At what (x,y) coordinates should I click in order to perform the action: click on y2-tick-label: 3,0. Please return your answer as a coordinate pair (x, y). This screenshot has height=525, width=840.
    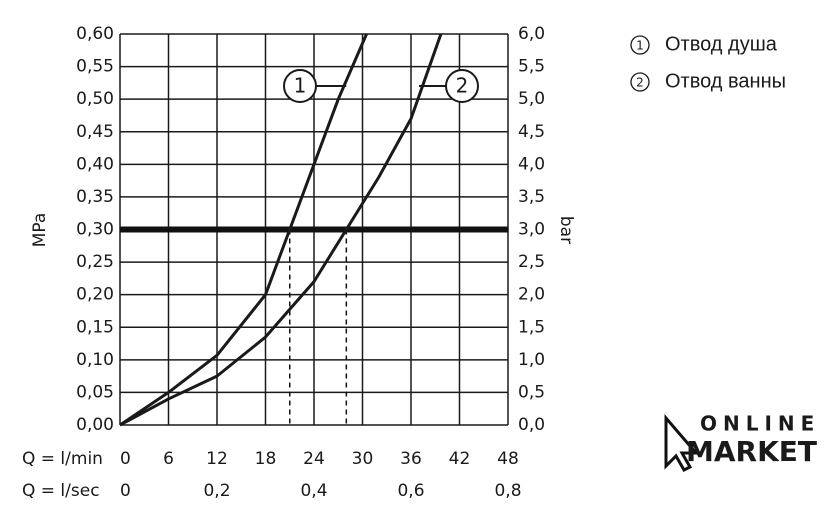
    Looking at the image, I should click on (531, 230).